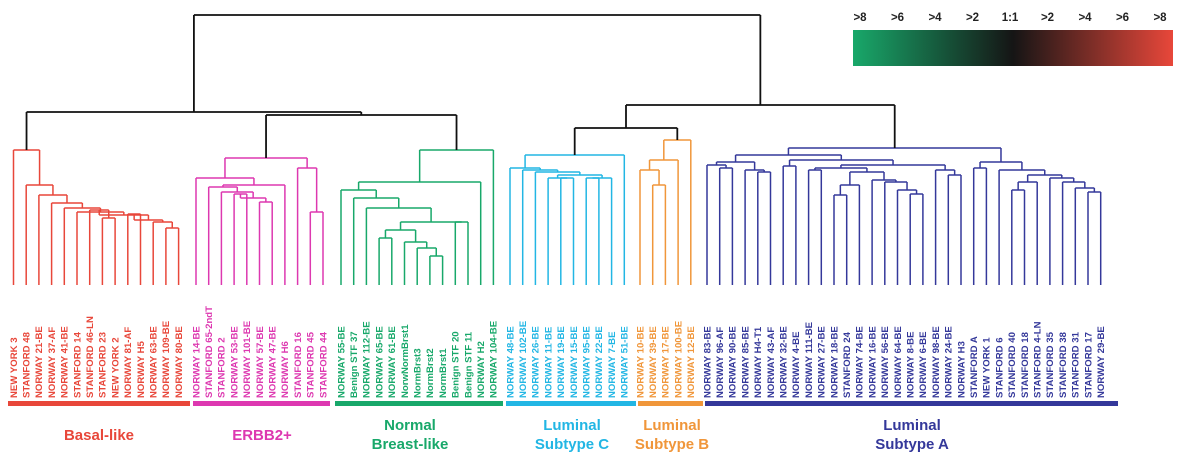  What do you see at coordinates (999, 367) in the screenshot?
I see `sample-label: STANFORD 6` at bounding box center [999, 367].